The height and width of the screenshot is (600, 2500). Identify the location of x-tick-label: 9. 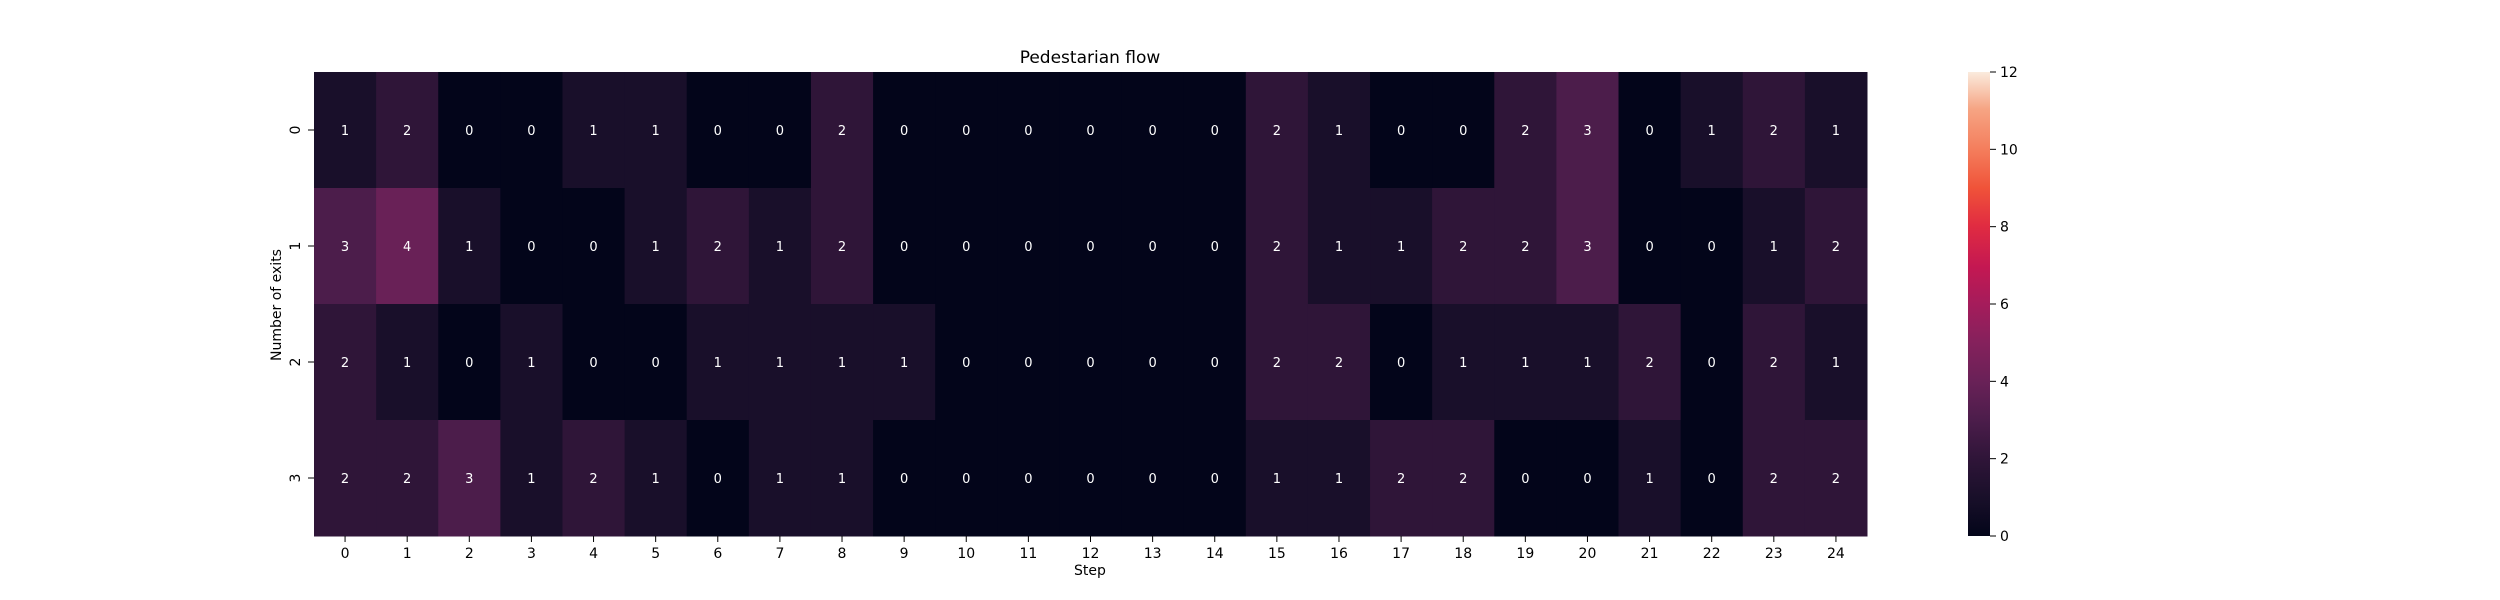
(904, 554).